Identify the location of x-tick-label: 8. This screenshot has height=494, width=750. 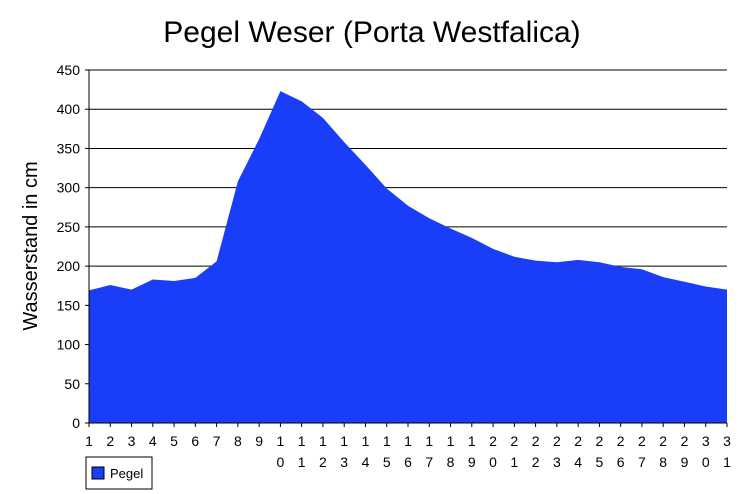
(238, 441).